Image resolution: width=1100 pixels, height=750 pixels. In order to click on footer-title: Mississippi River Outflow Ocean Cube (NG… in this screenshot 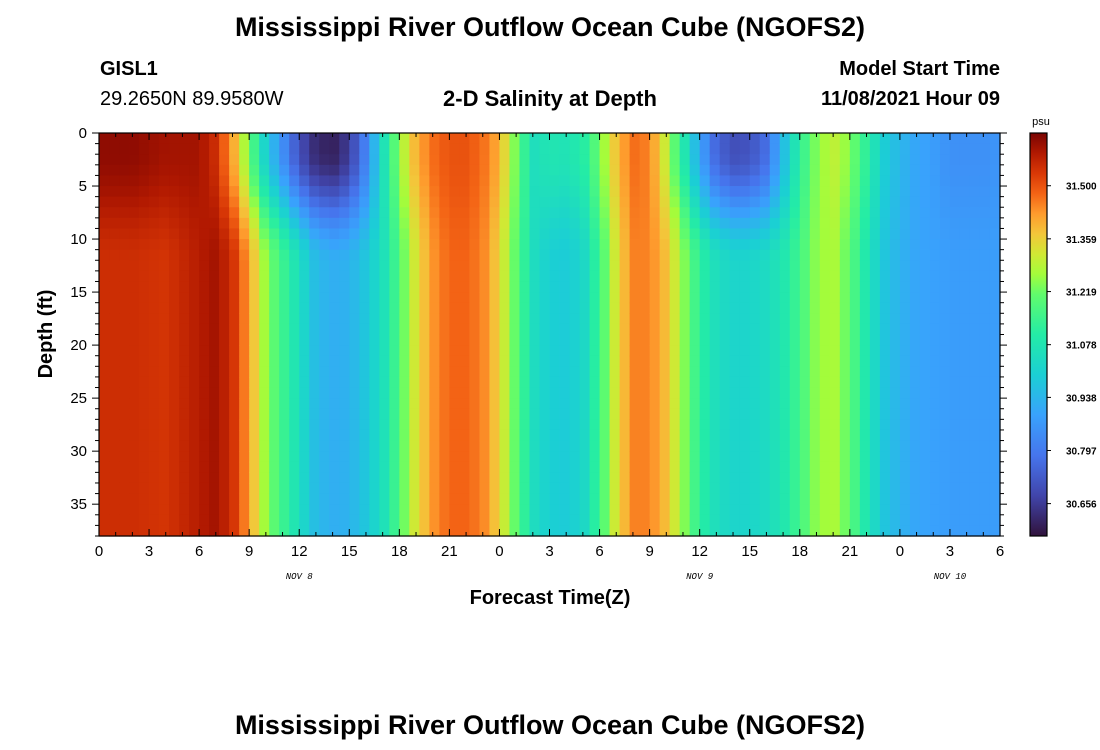, I will do `click(550, 725)`.